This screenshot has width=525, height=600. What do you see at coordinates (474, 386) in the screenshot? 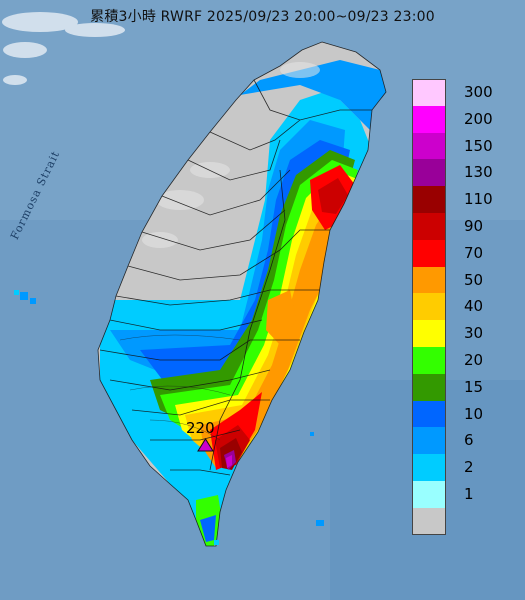
I see `legend-tick-label: 15` at bounding box center [474, 386].